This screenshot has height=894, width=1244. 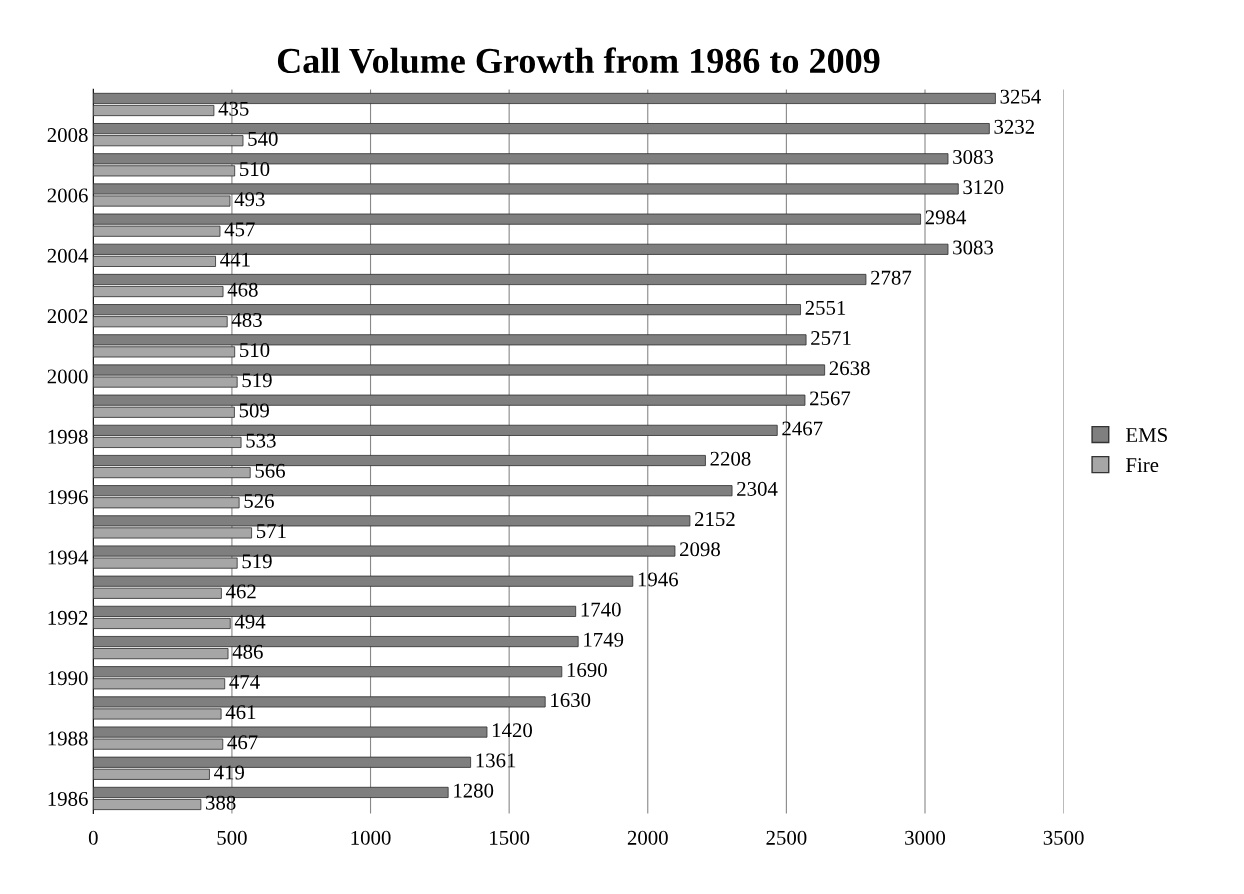 What do you see at coordinates (700, 549) in the screenshot?
I see `data-label: 2098` at bounding box center [700, 549].